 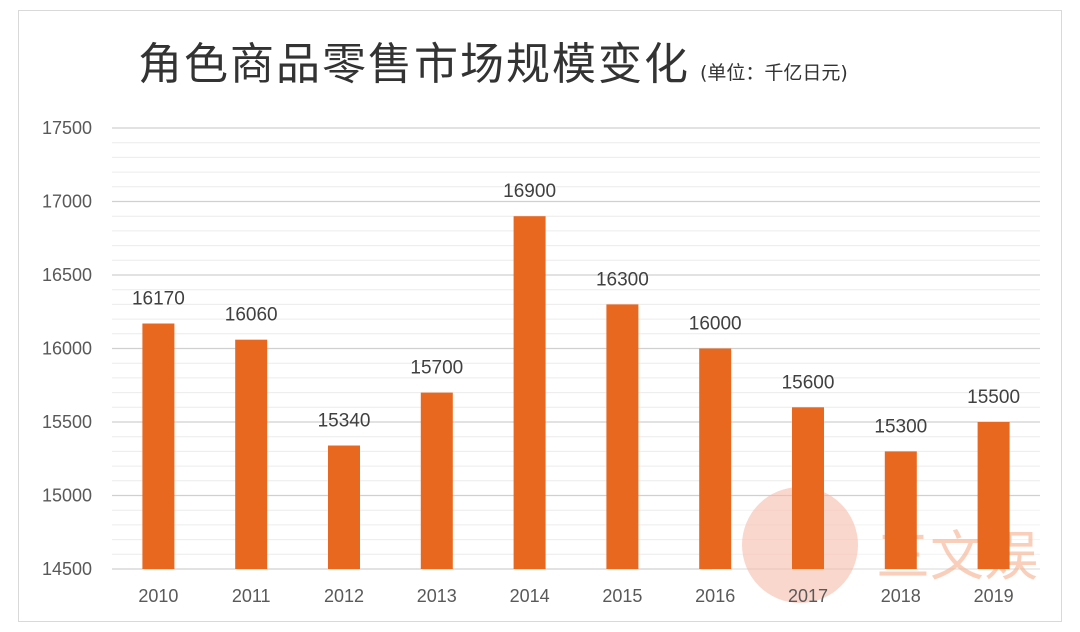 What do you see at coordinates (436, 480) in the screenshot?
I see `bar-2013` at bounding box center [436, 480].